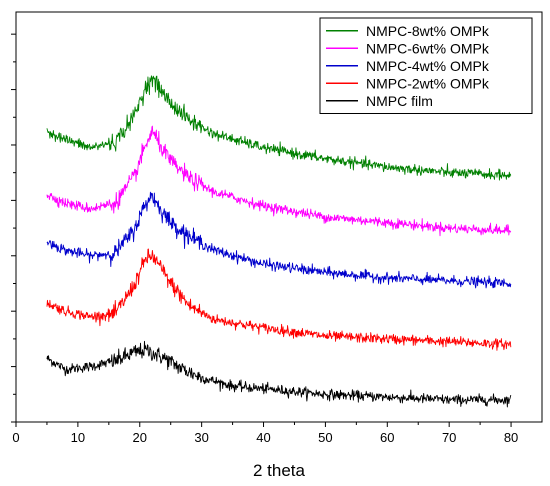  What do you see at coordinates (449, 437) in the screenshot?
I see `x-tick-label-70: 70` at bounding box center [449, 437].